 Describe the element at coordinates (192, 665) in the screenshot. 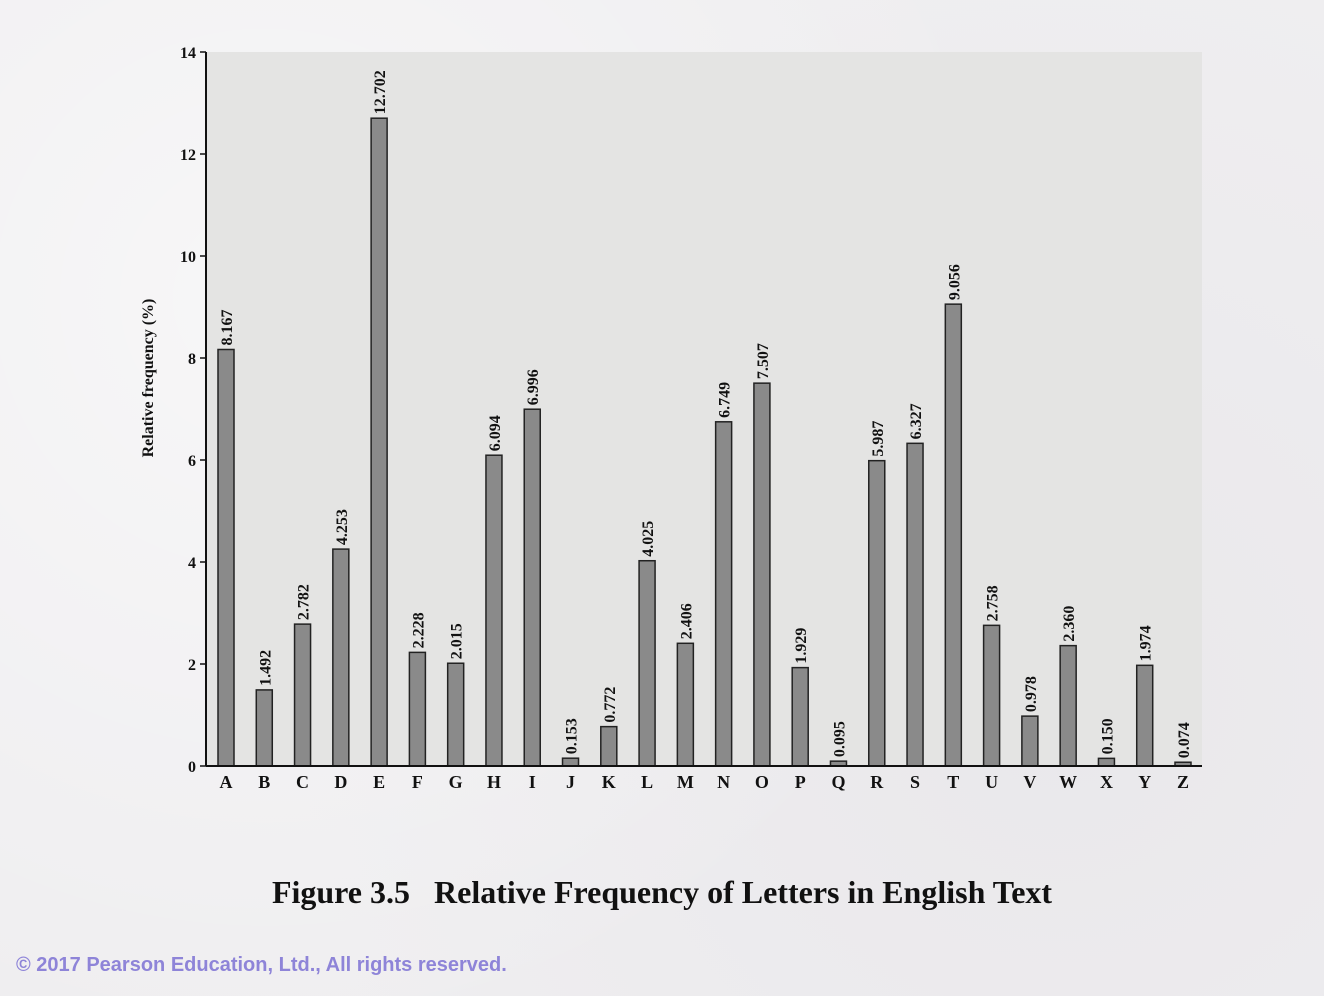

I see `y-tick-label: 2` at that location.